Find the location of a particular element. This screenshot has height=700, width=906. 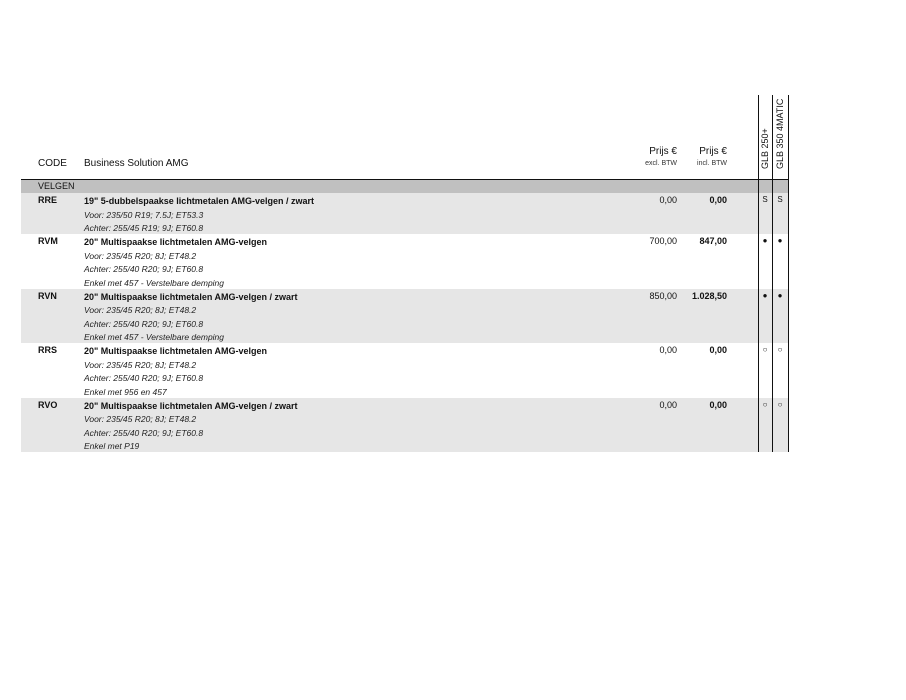

option-code: RVN is located at coordinates (47, 295).